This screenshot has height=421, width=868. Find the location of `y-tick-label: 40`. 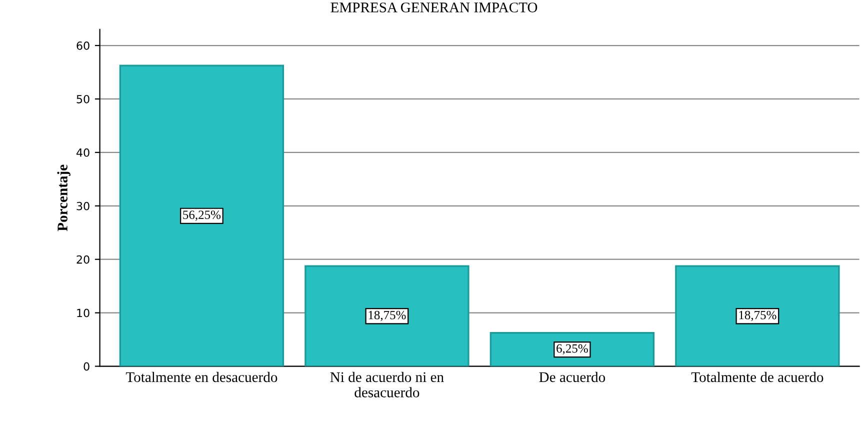

y-tick-label: 40 is located at coordinates (83, 152).